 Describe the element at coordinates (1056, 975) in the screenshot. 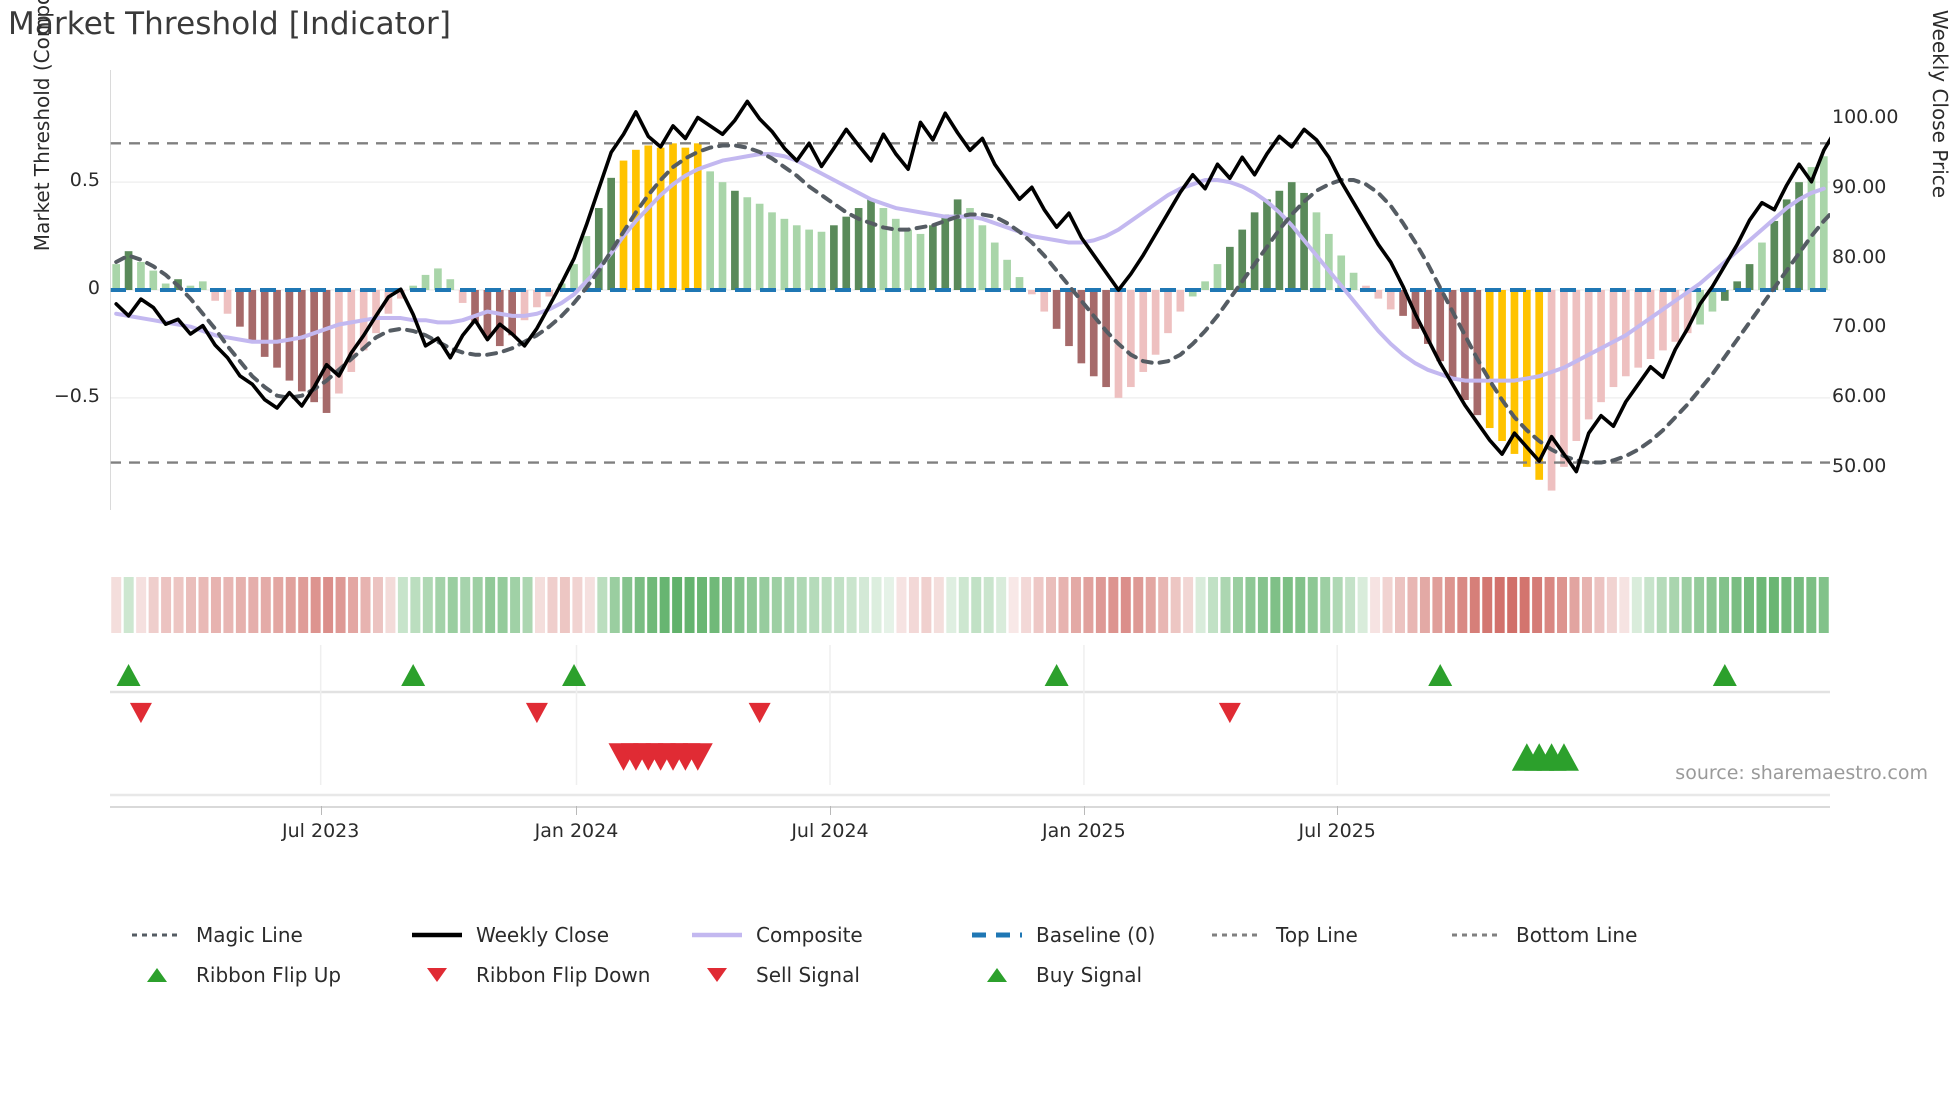

I see `legend-item: Buy Signal` at that location.